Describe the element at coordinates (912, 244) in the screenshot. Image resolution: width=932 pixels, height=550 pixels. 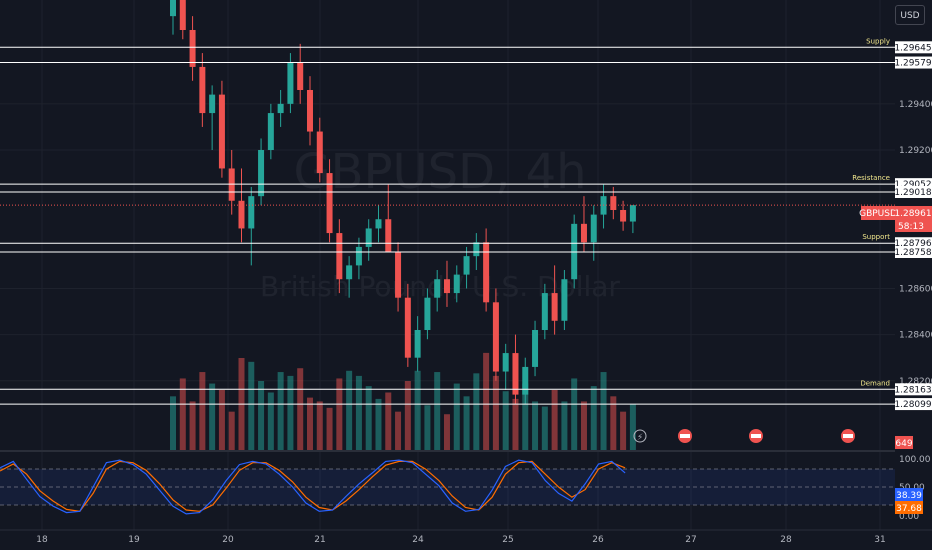
I see `zone-price-value: 1.28796` at that location.